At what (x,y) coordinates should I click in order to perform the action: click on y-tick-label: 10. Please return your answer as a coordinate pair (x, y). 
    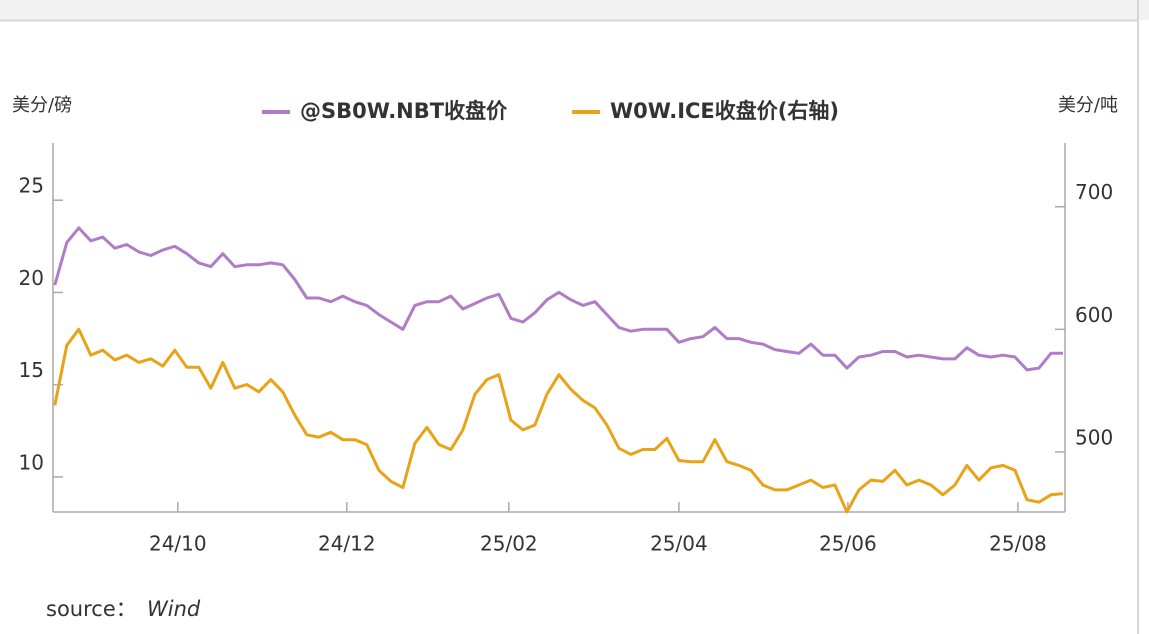
    Looking at the image, I should click on (31, 462).